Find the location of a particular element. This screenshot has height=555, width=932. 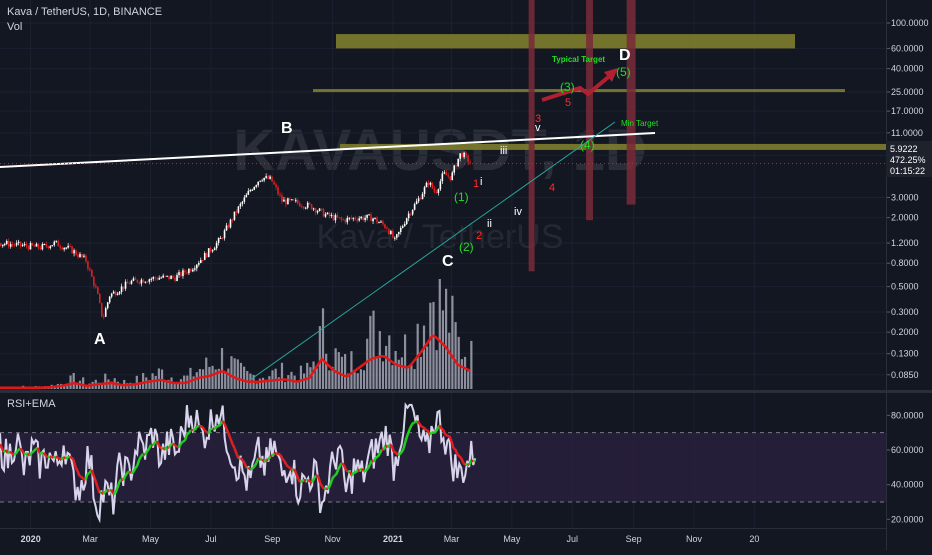

wave-label-g1: (1) is located at coordinates (461, 197).